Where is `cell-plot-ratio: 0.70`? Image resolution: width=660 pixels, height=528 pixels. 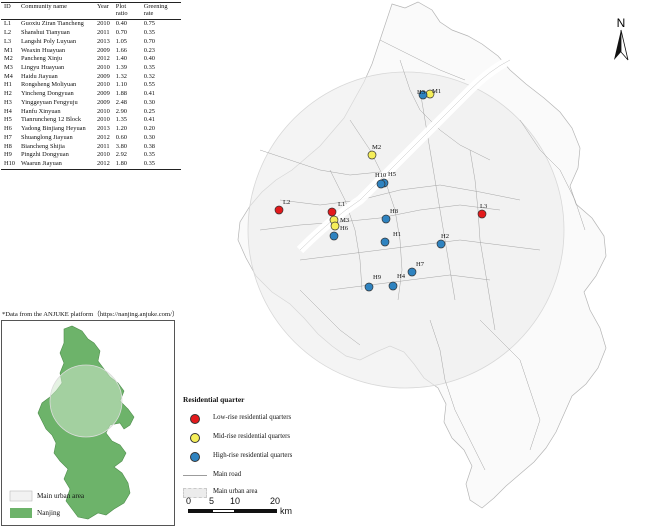 cell-plot-ratio: 0.70 is located at coordinates (121, 33).